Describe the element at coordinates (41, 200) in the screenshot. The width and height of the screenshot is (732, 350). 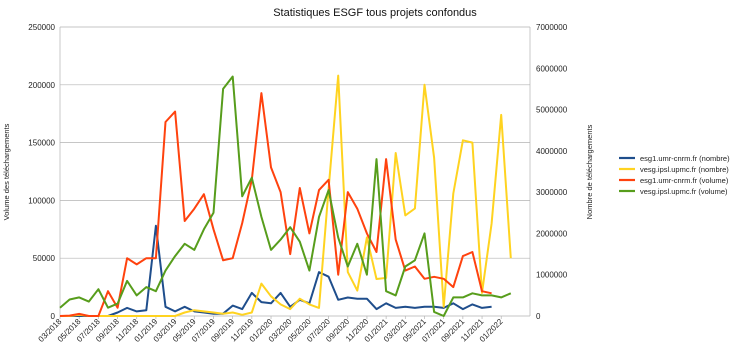
I see `y-tick-label: 100000` at that location.